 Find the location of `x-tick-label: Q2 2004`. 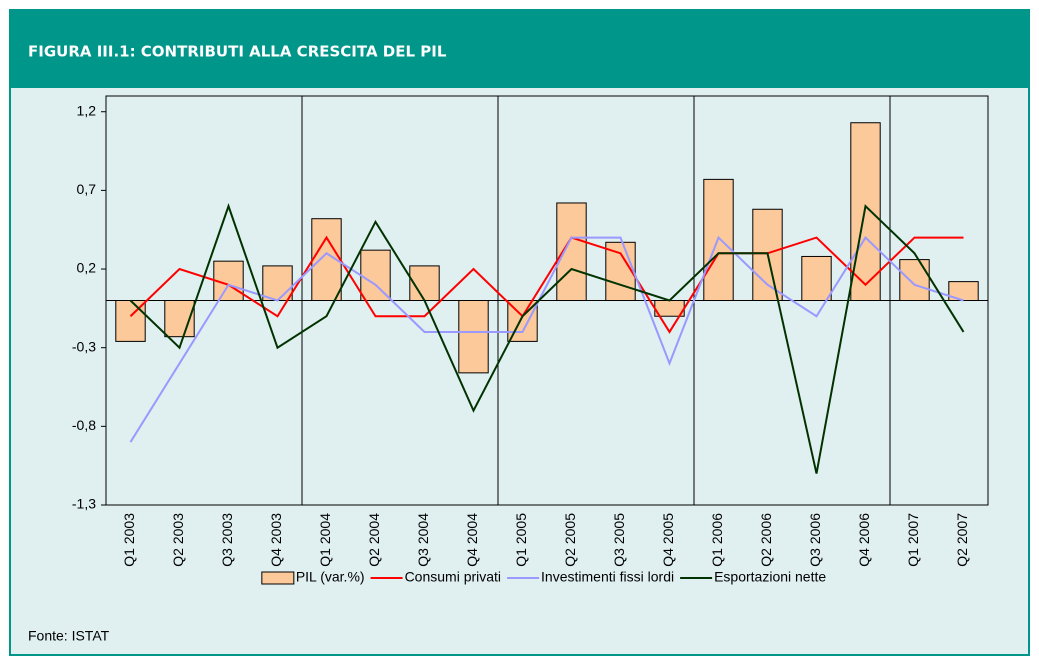

x-tick-label: Q2 2004 is located at coordinates (374, 540).